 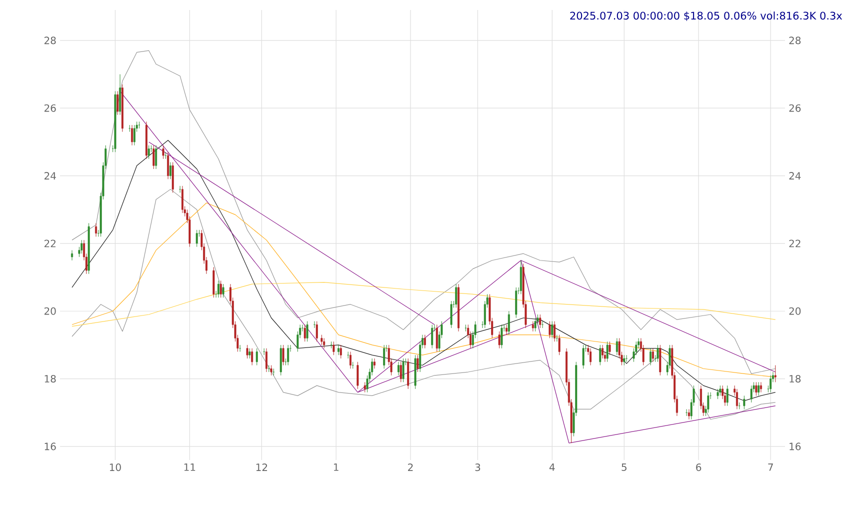 What do you see at coordinates (795, 40) in the screenshot?
I see `y2-tick-label: 28` at bounding box center [795, 40].